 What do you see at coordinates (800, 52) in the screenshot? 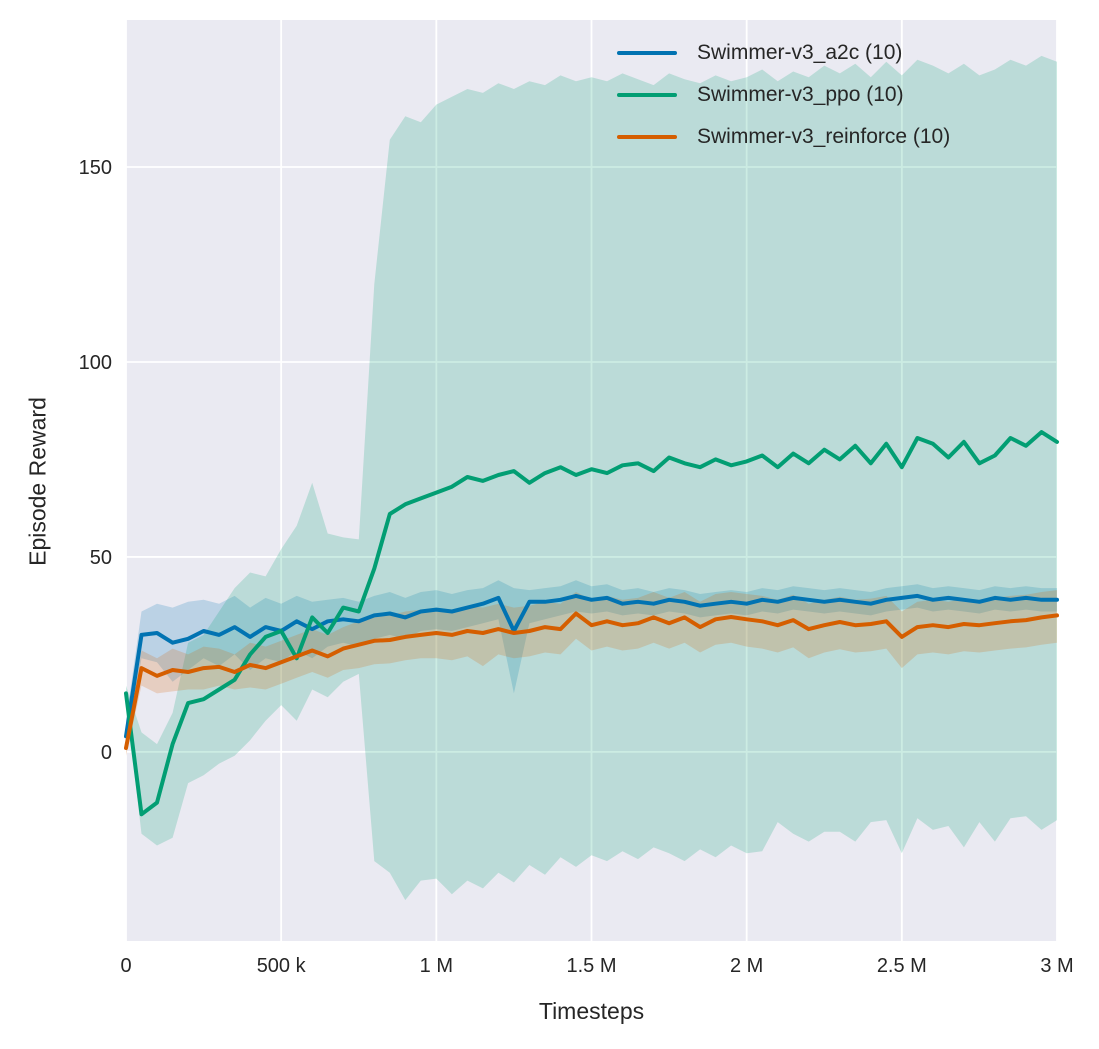
I see `legend-label: Swimmer-v3_a2c (10)` at bounding box center [800, 52].